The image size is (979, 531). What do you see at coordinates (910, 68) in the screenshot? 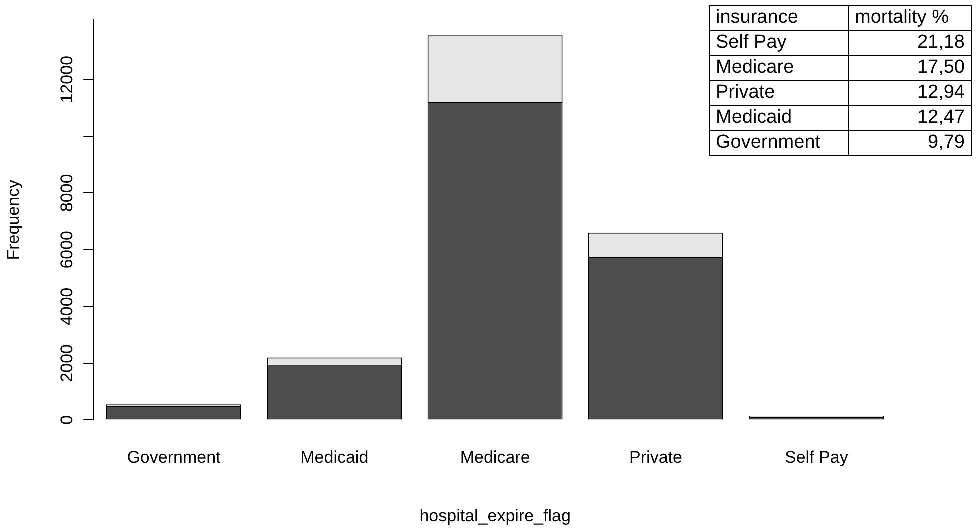
I see `text: 17,50` at bounding box center [910, 68].